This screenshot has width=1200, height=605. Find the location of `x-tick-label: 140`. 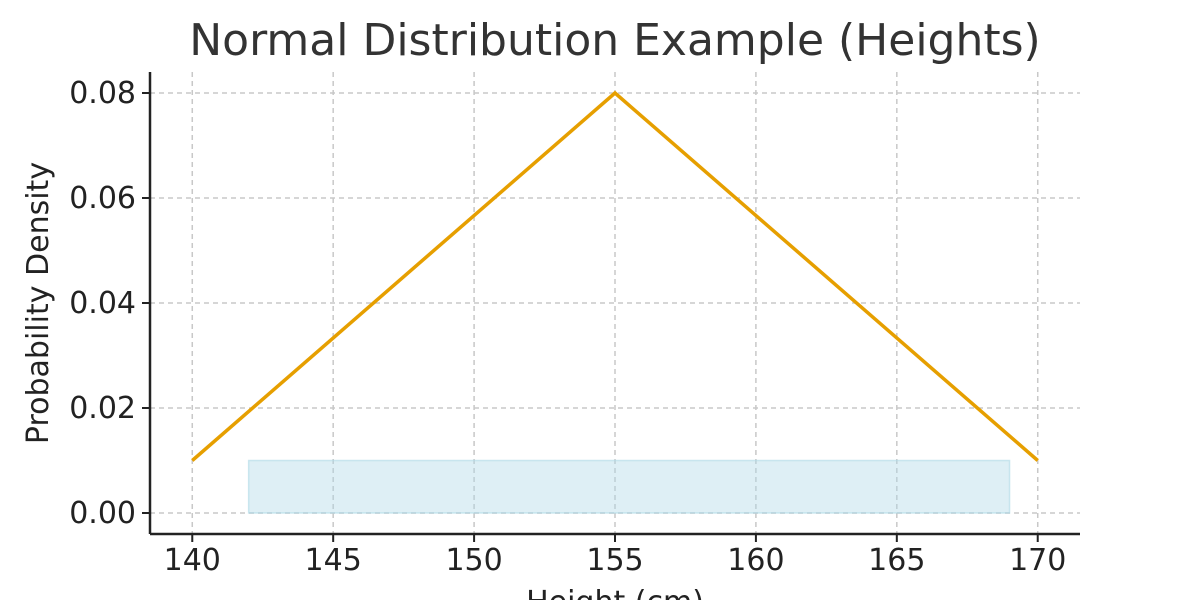

x-tick-label: 140 is located at coordinates (192, 560).